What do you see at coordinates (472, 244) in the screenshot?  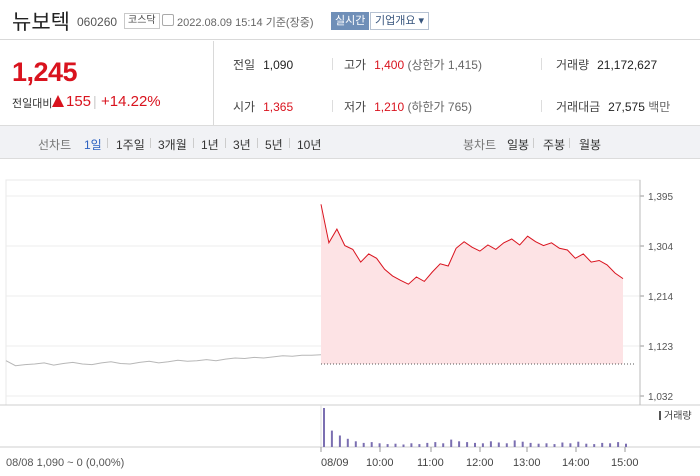 I see `today-price-line` at bounding box center [472, 244].